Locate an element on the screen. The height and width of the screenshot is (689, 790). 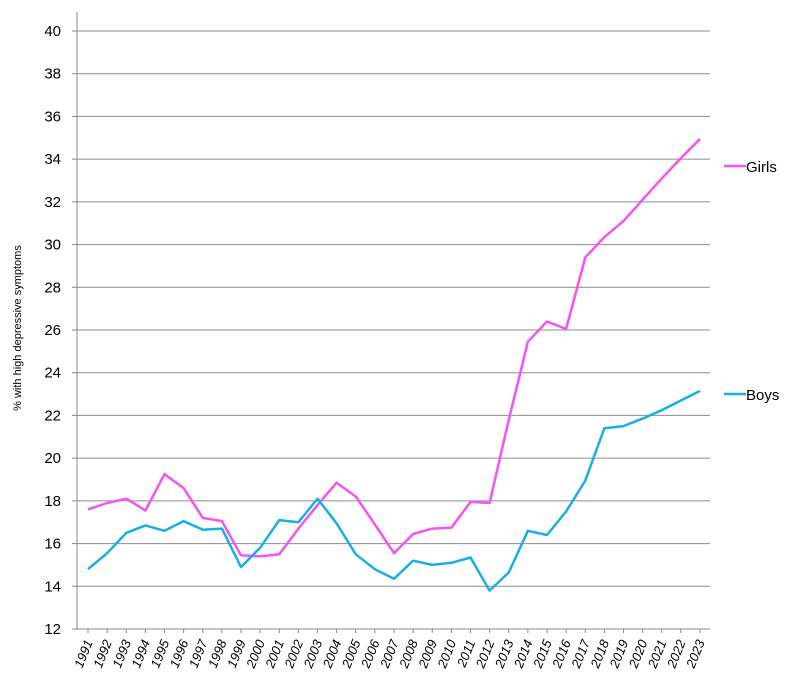
y-tick-label: 40 is located at coordinates (52, 31).